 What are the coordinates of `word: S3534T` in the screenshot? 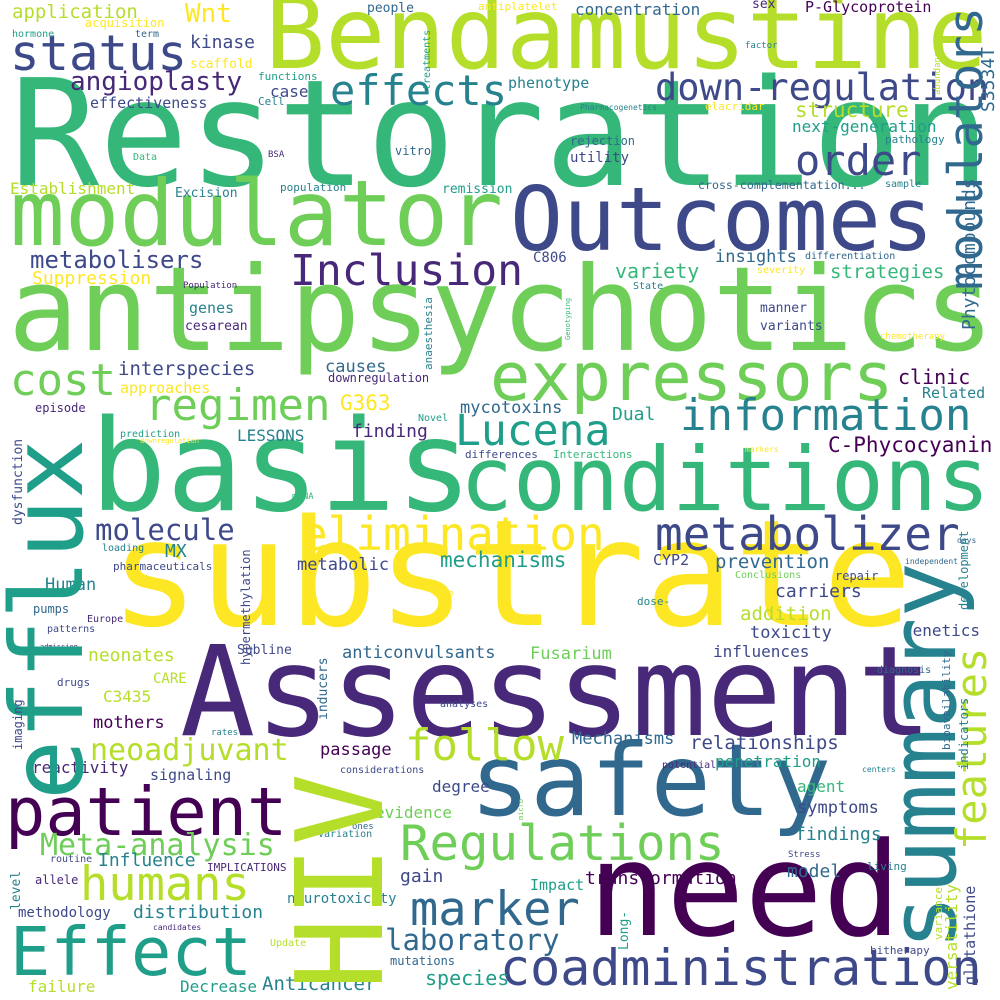 It's located at (988, 79).